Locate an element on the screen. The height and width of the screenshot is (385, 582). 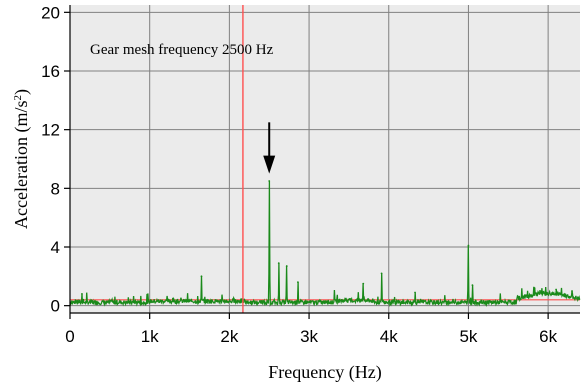
x-tick-label: 6k is located at coordinates (548, 336).